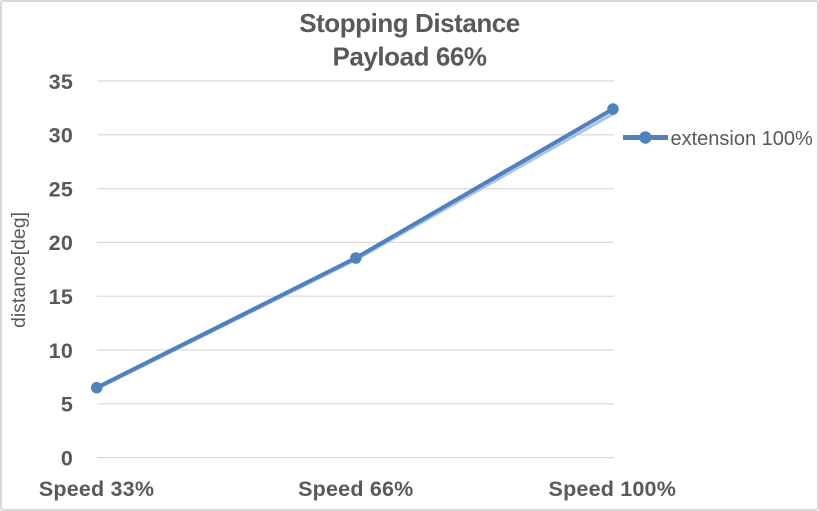  Describe the element at coordinates (67, 458) in the screenshot. I see `svg-text: 0` at that location.